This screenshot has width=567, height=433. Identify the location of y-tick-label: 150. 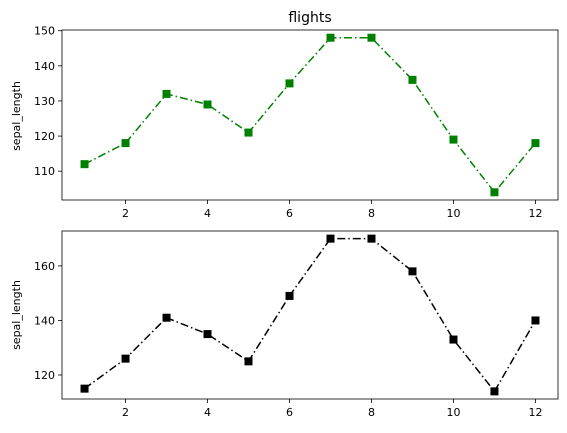
(44, 31).